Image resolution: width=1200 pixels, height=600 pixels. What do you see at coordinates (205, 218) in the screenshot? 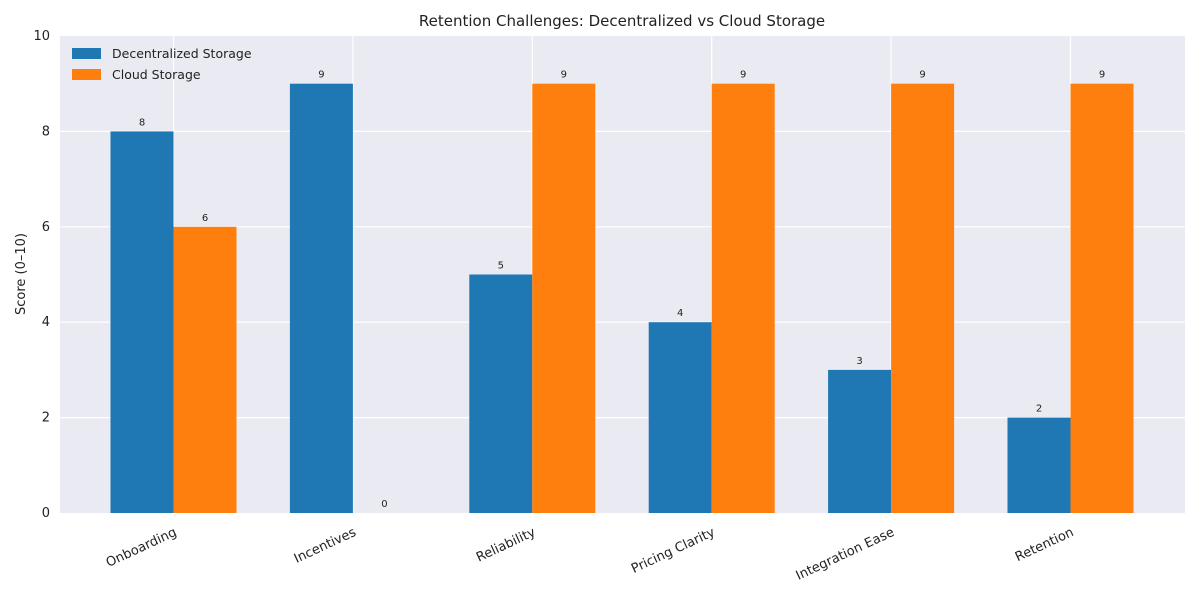
I see `bar-value-label: 6` at bounding box center [205, 218].